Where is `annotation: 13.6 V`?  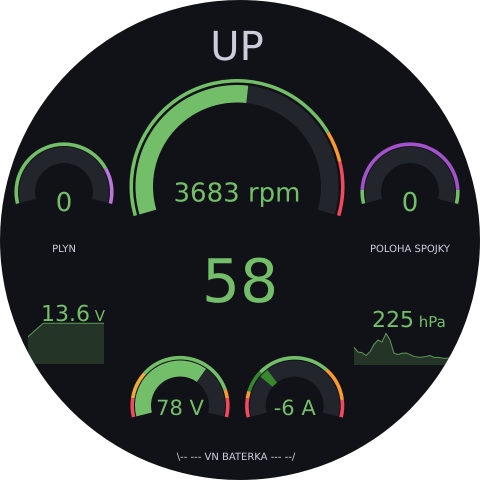 annotation: 13.6 V is located at coordinates (73, 314).